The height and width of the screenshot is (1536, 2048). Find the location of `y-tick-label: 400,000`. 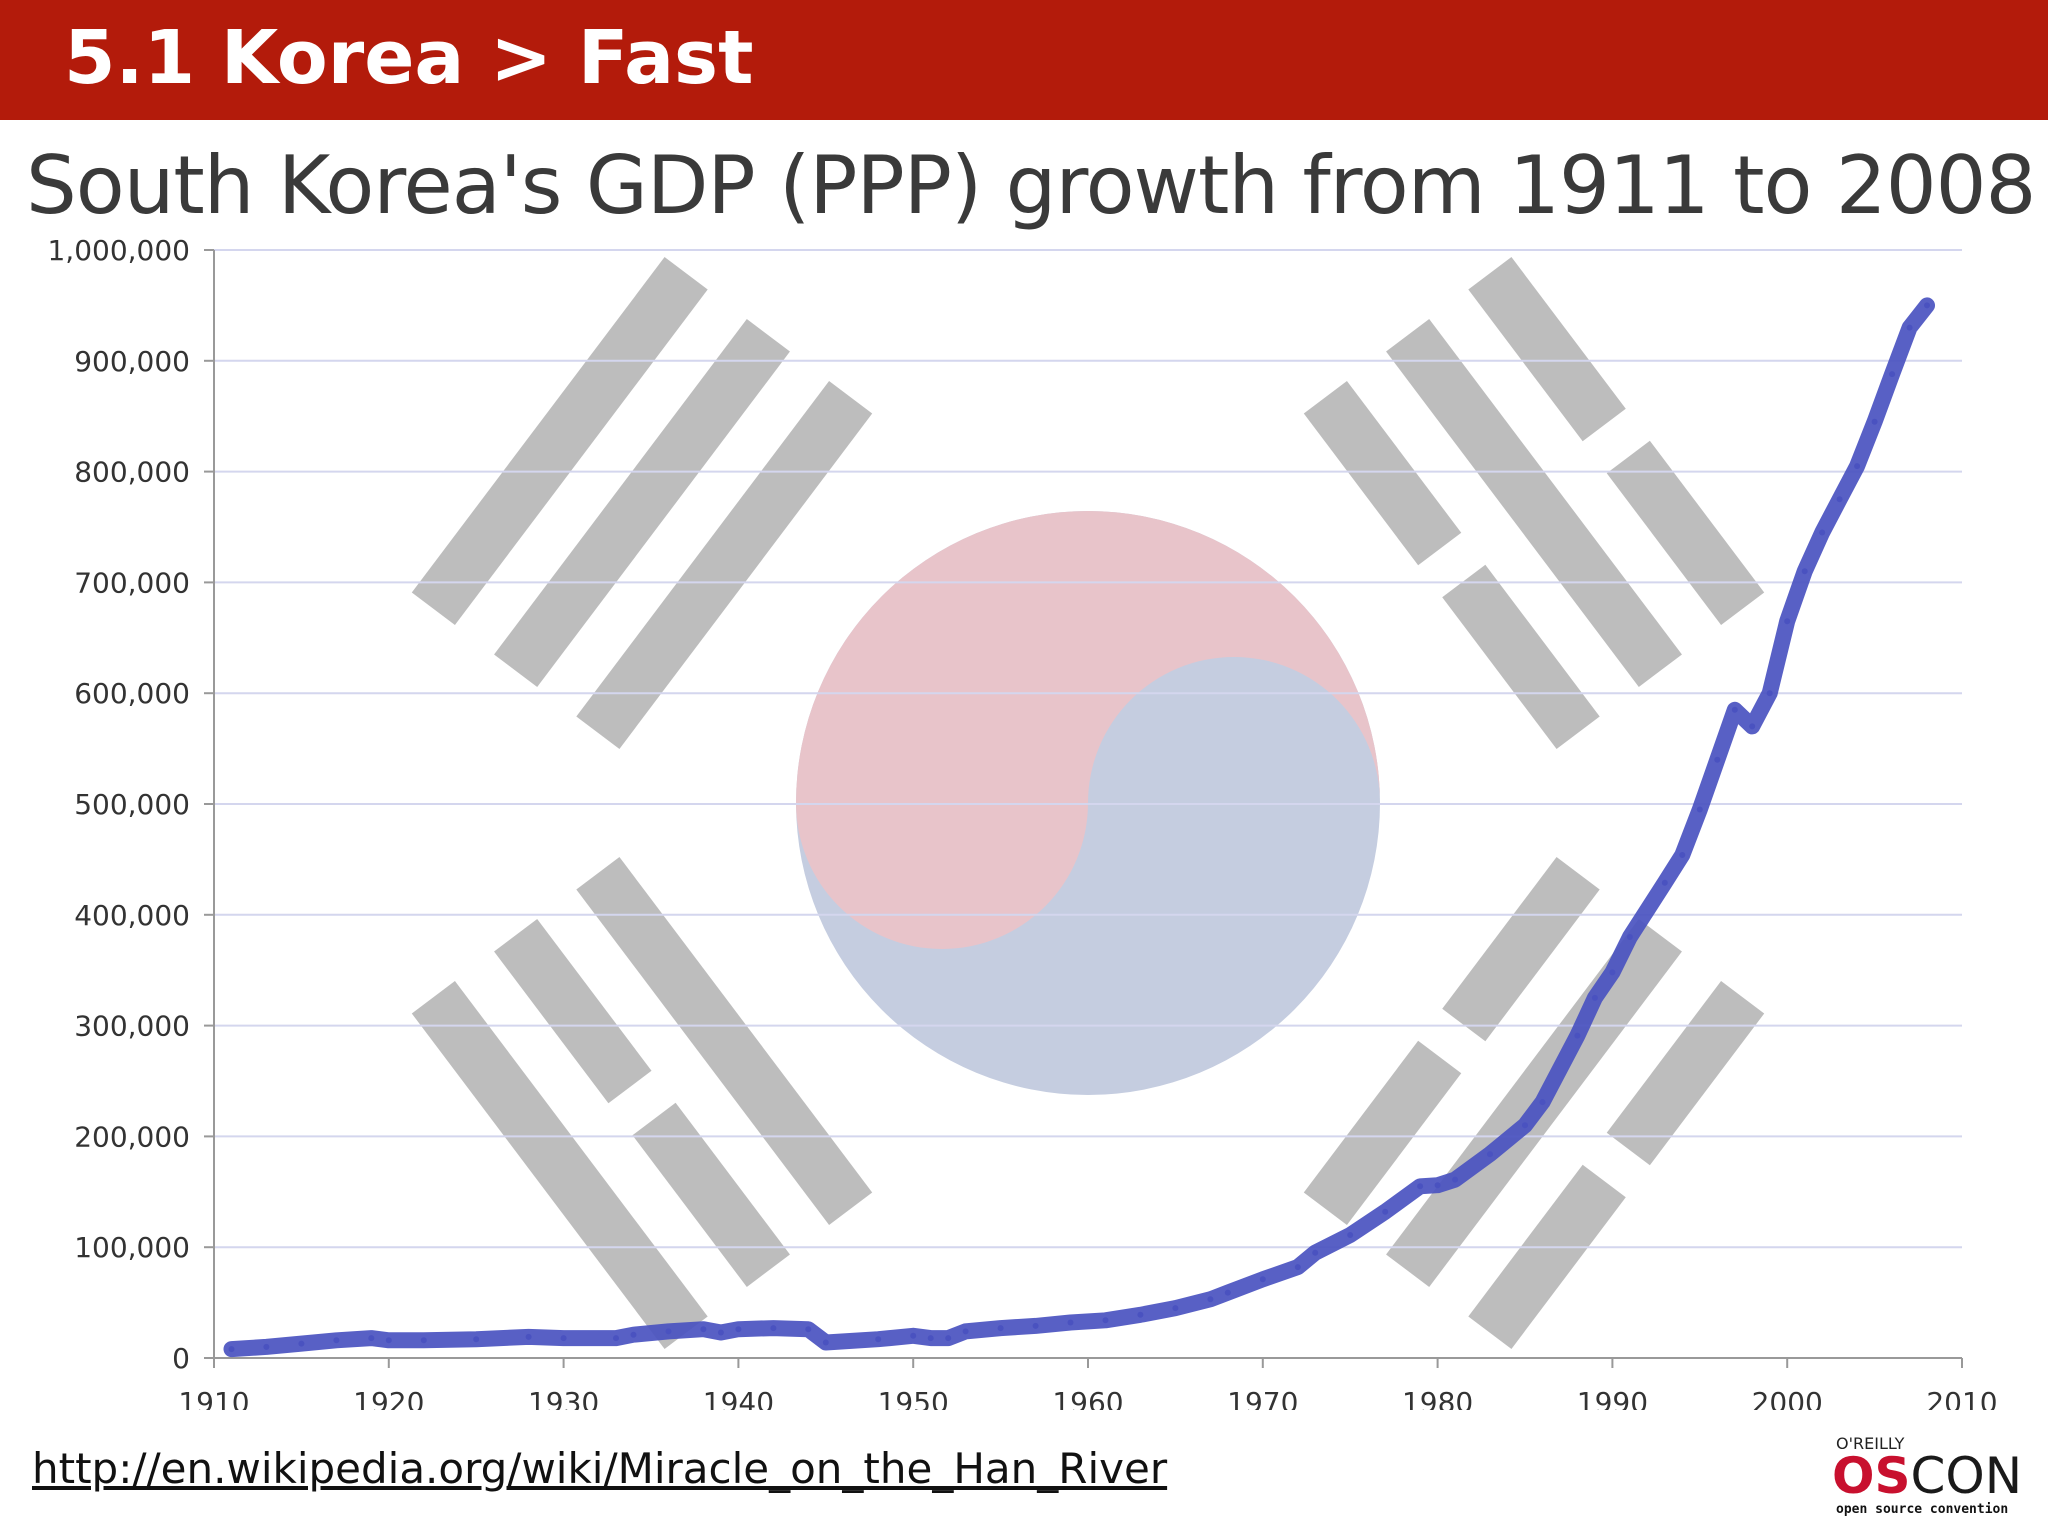

y-tick-label: 400,000 is located at coordinates (132, 915).